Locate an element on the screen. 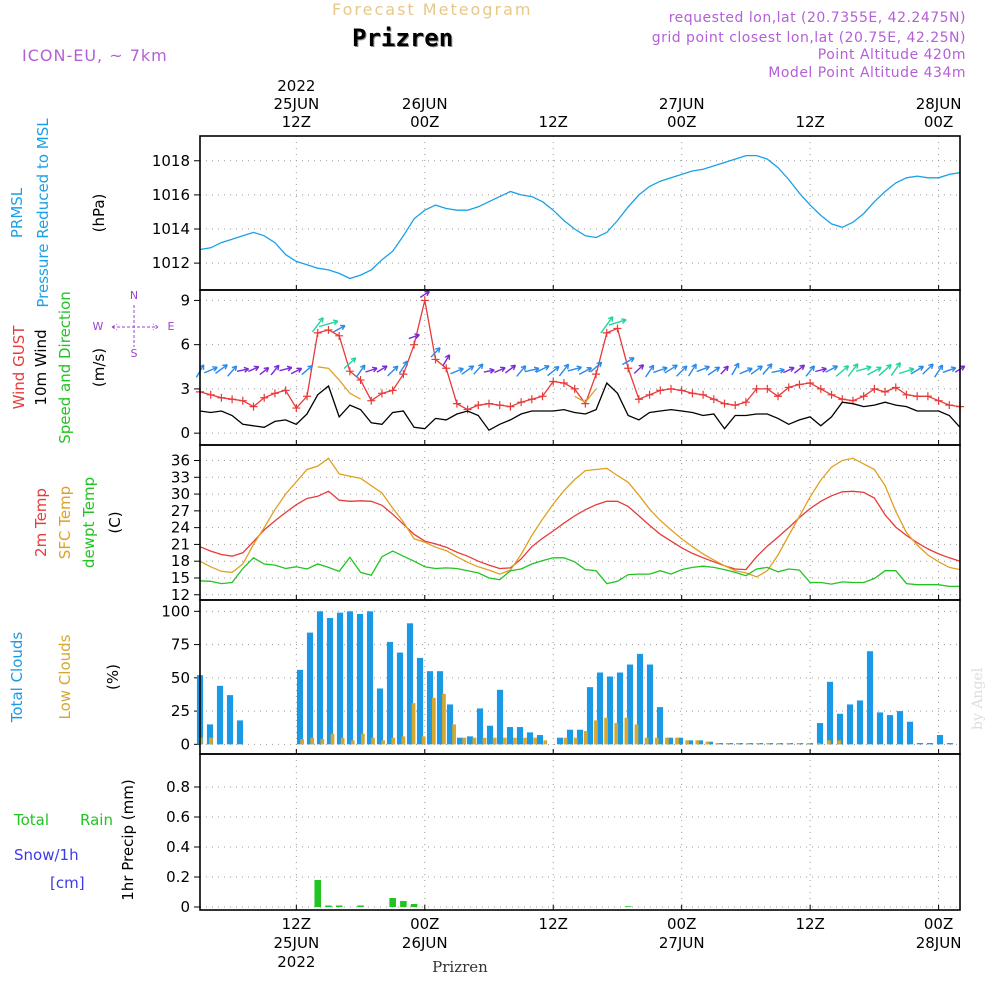 This screenshot has width=1000, height=1000. compass-n: N is located at coordinates (134, 295).